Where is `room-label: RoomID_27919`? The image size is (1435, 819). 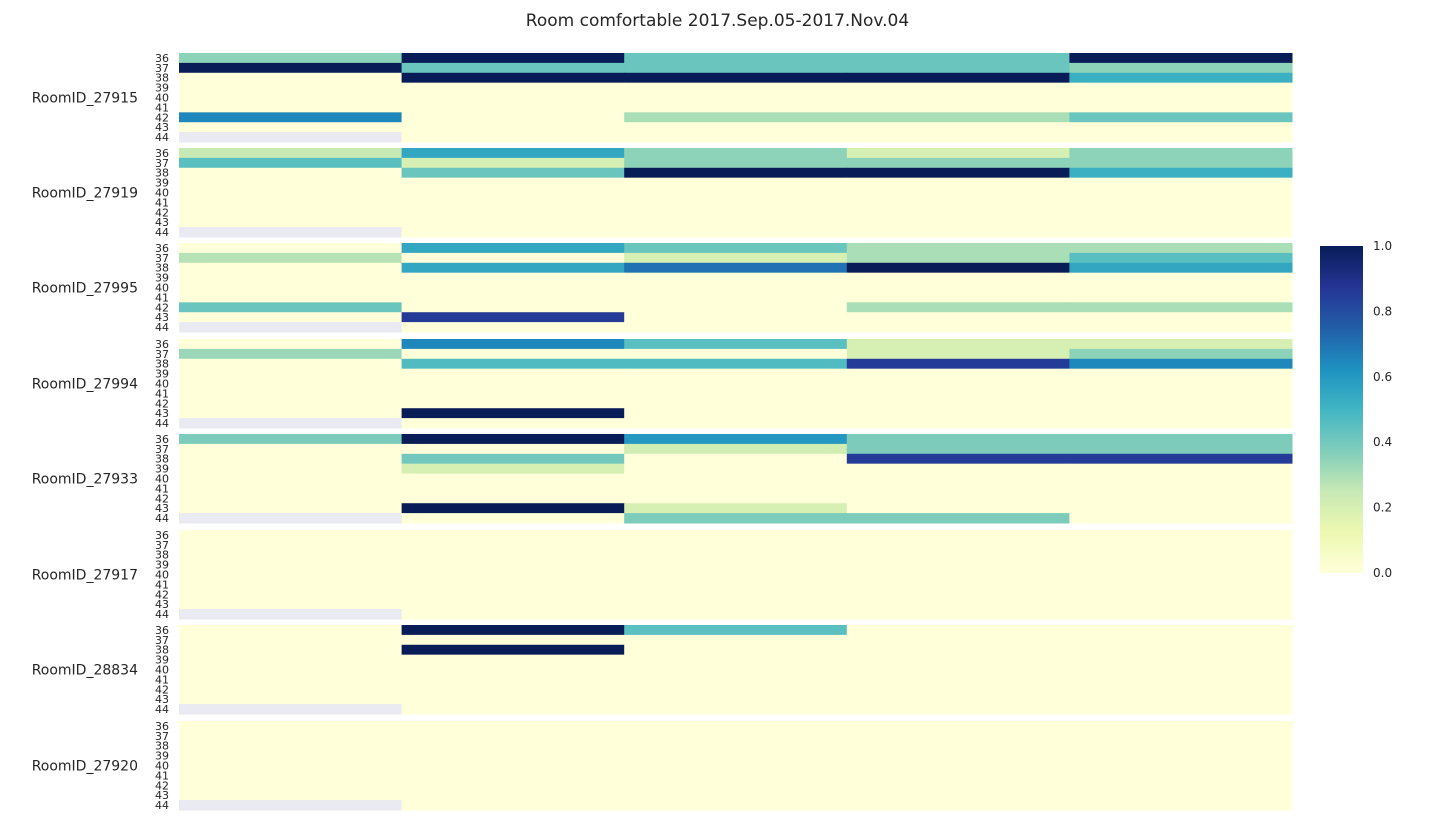
room-label: RoomID_27919 is located at coordinates (85, 194).